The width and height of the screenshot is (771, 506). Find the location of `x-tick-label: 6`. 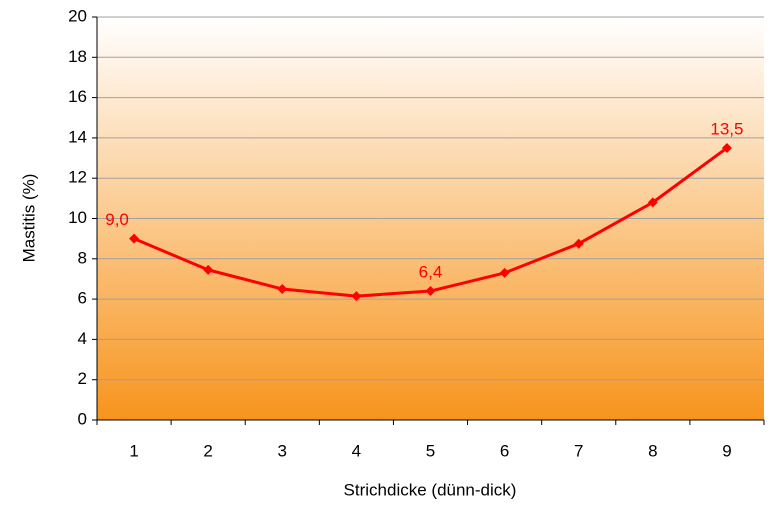

x-tick-label: 6 is located at coordinates (504, 450).